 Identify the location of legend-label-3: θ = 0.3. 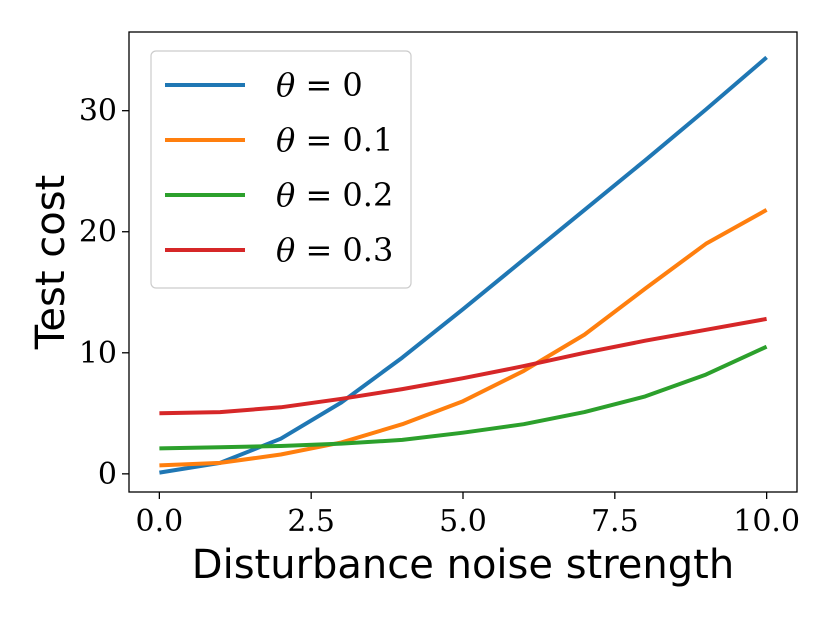
(334, 250).